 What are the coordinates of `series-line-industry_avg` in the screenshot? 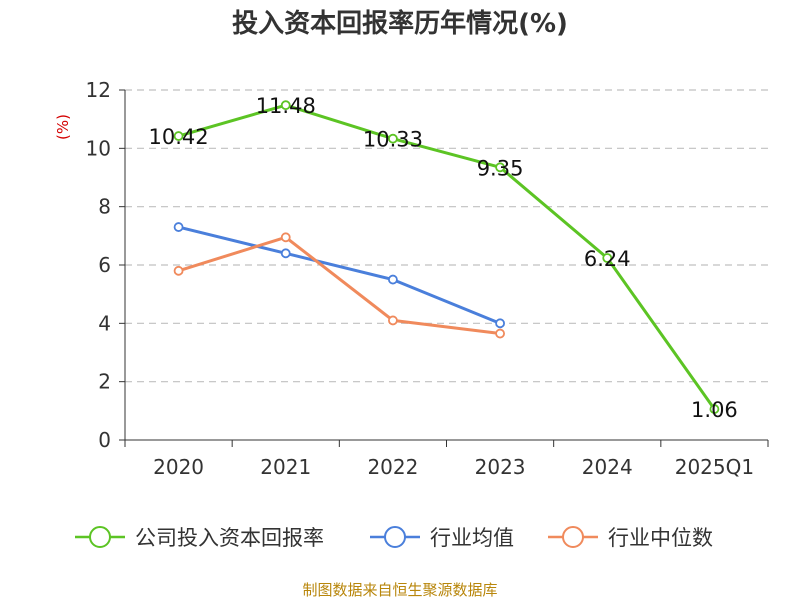 It's located at (339, 275).